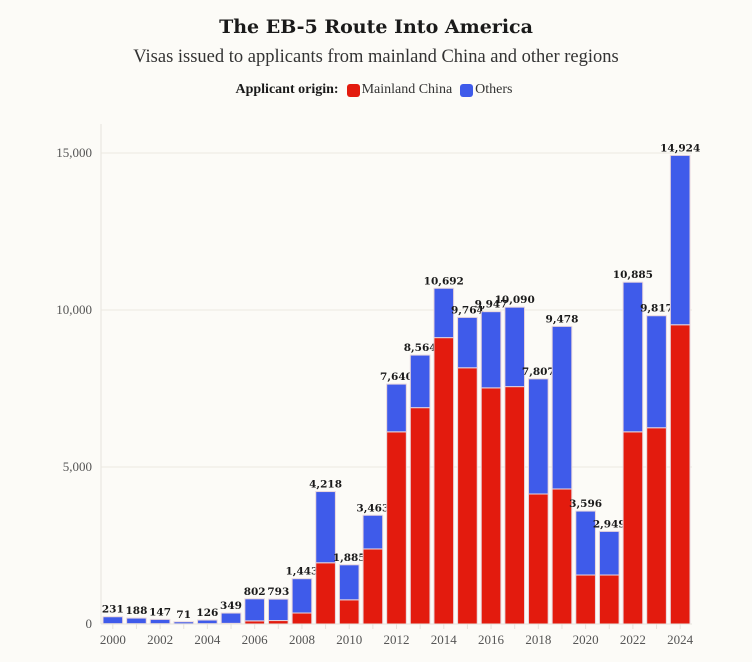 The height and width of the screenshot is (662, 752). Describe the element at coordinates (136, 621) in the screenshot. I see `bar-others-2001` at that location.